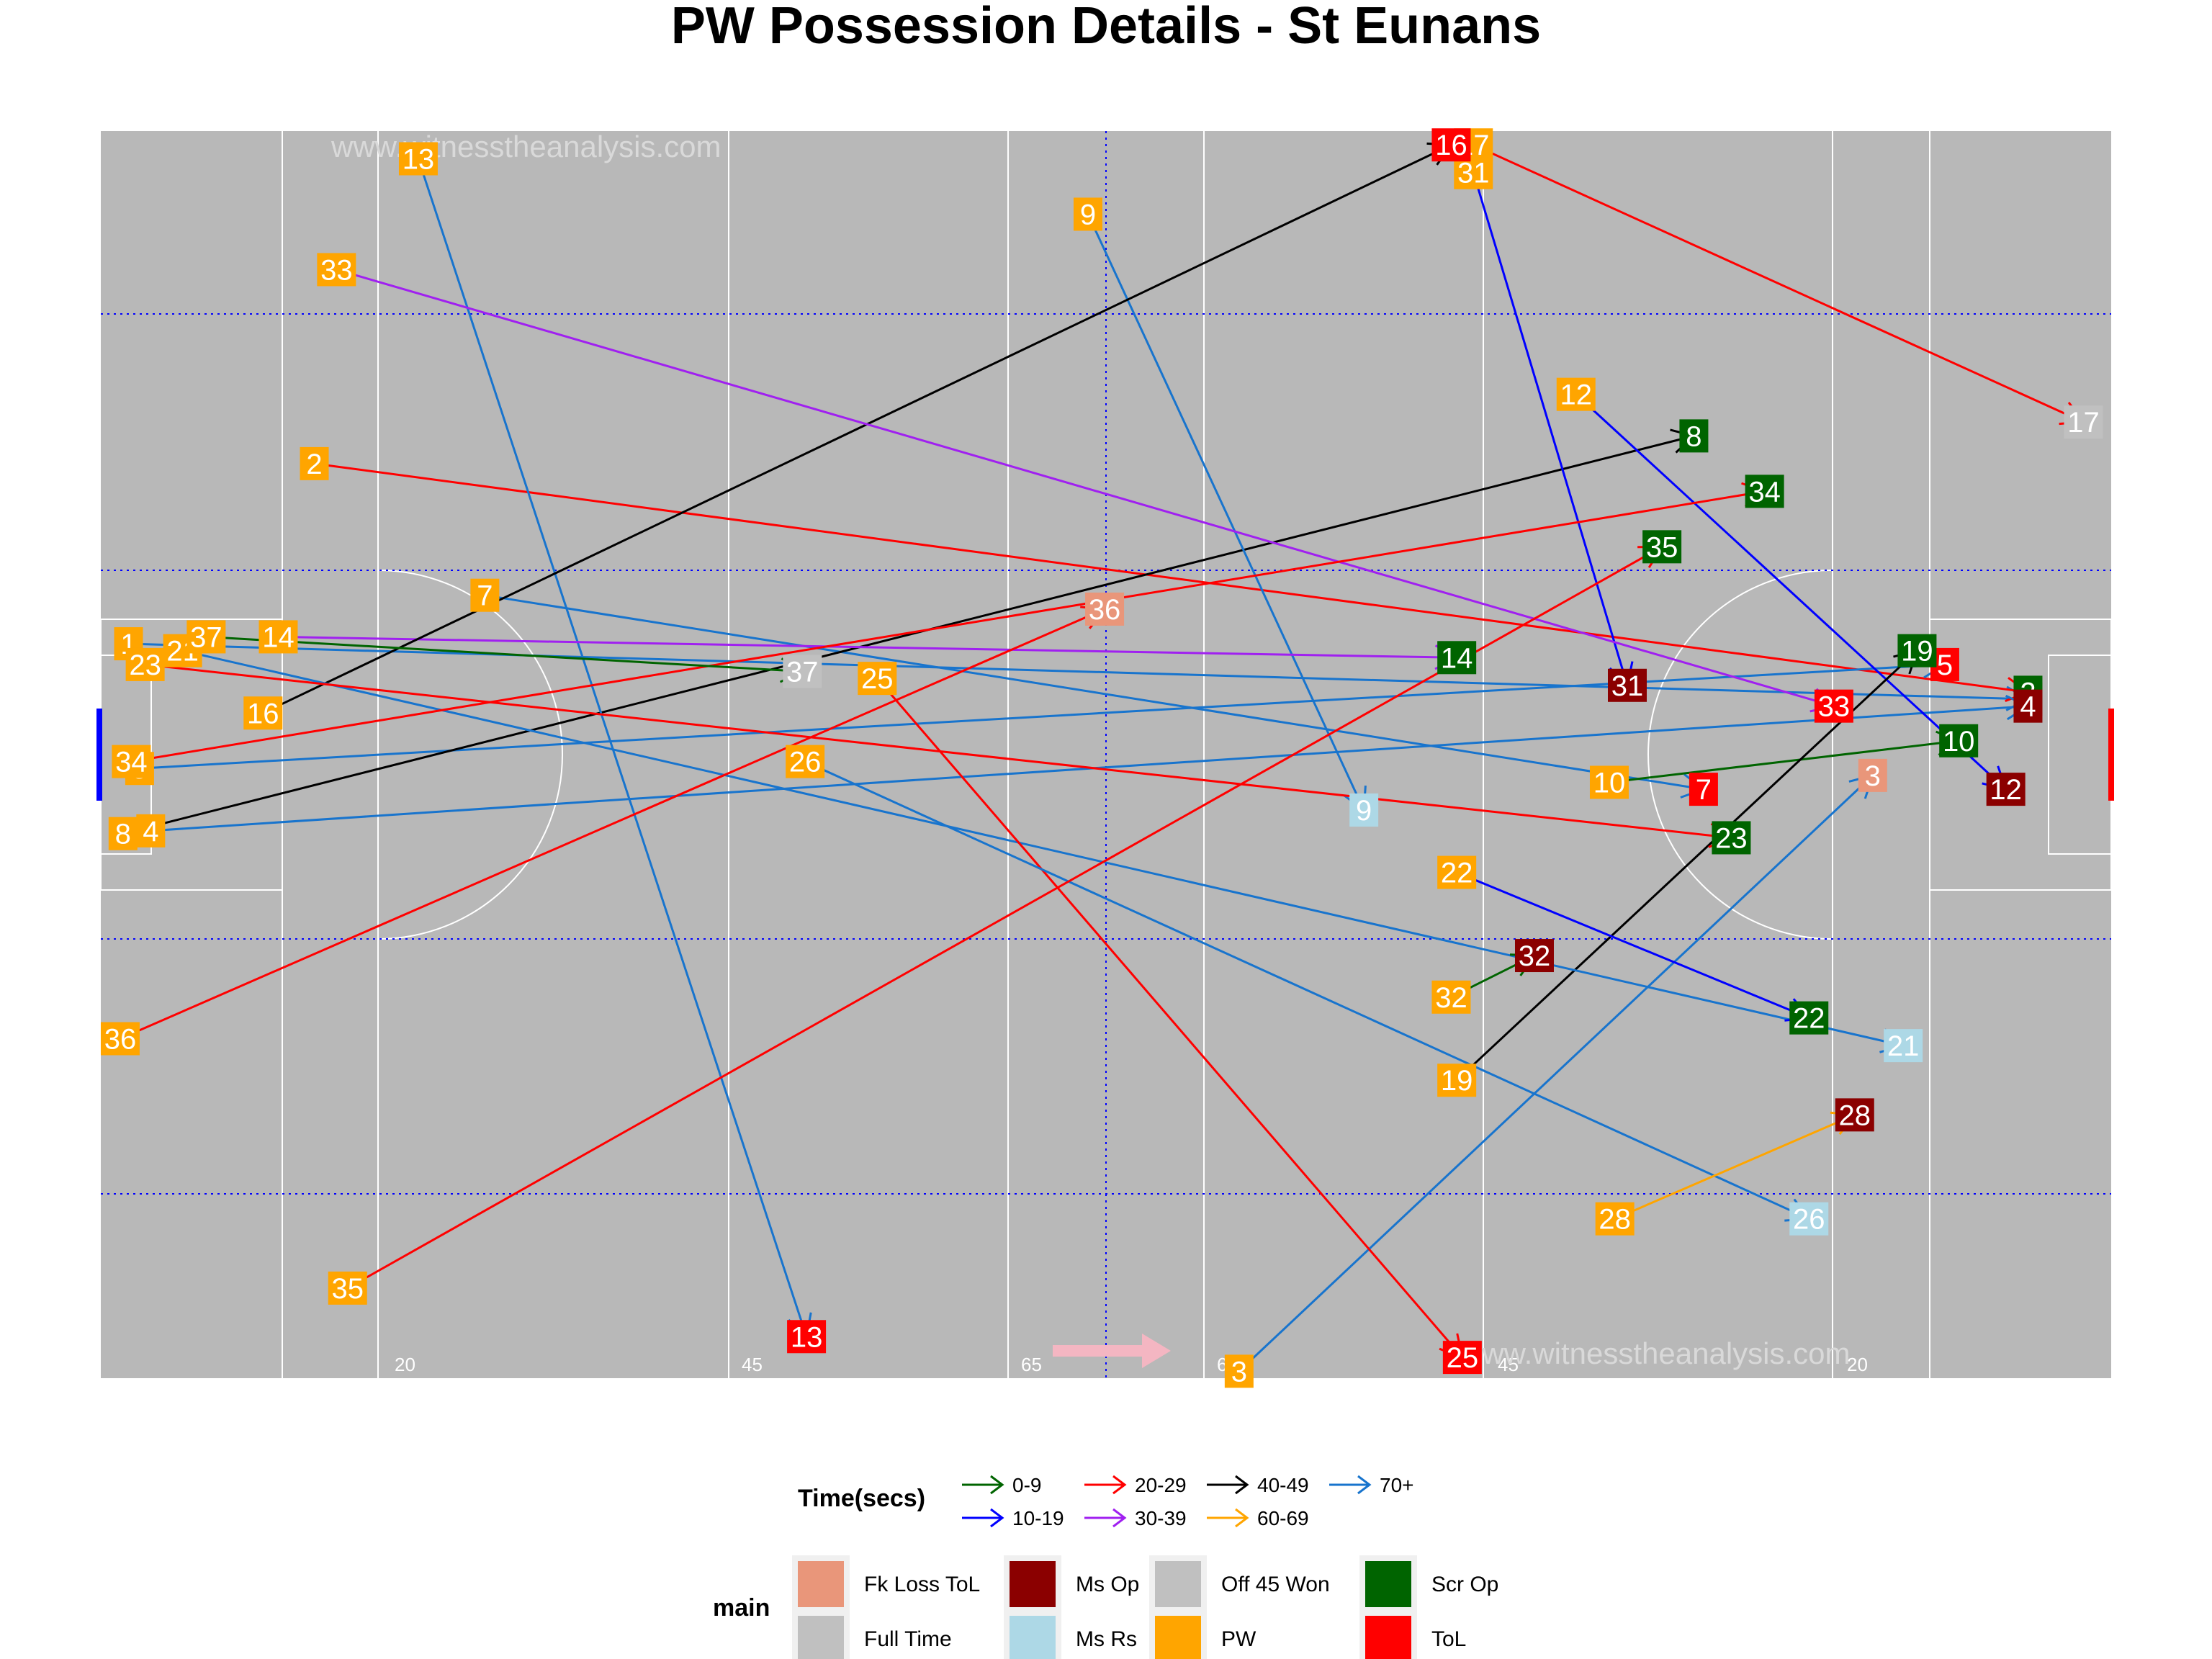  I want to click on end-marker-12-label: 12, so click(2006, 790).